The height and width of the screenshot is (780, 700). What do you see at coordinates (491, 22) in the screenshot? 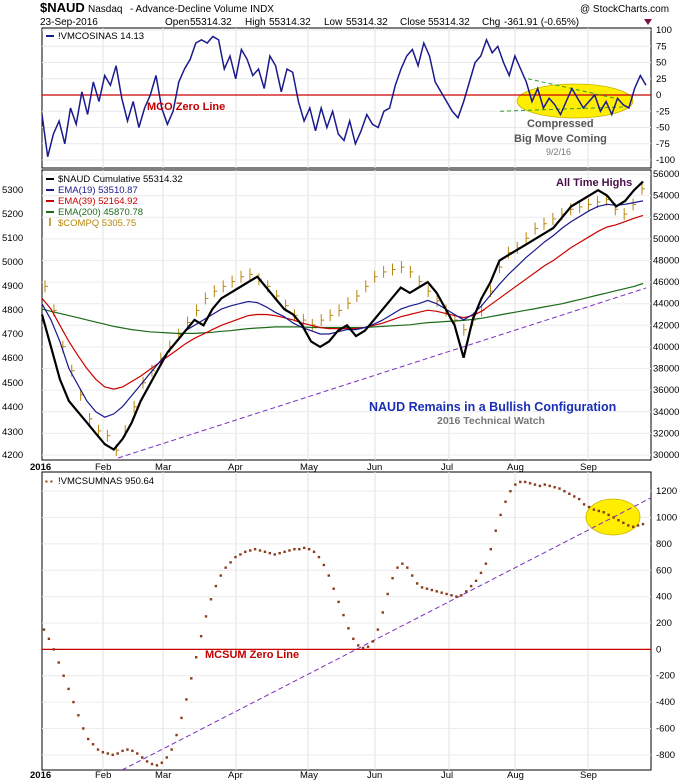
I see `chg-label: Chg` at bounding box center [491, 22].